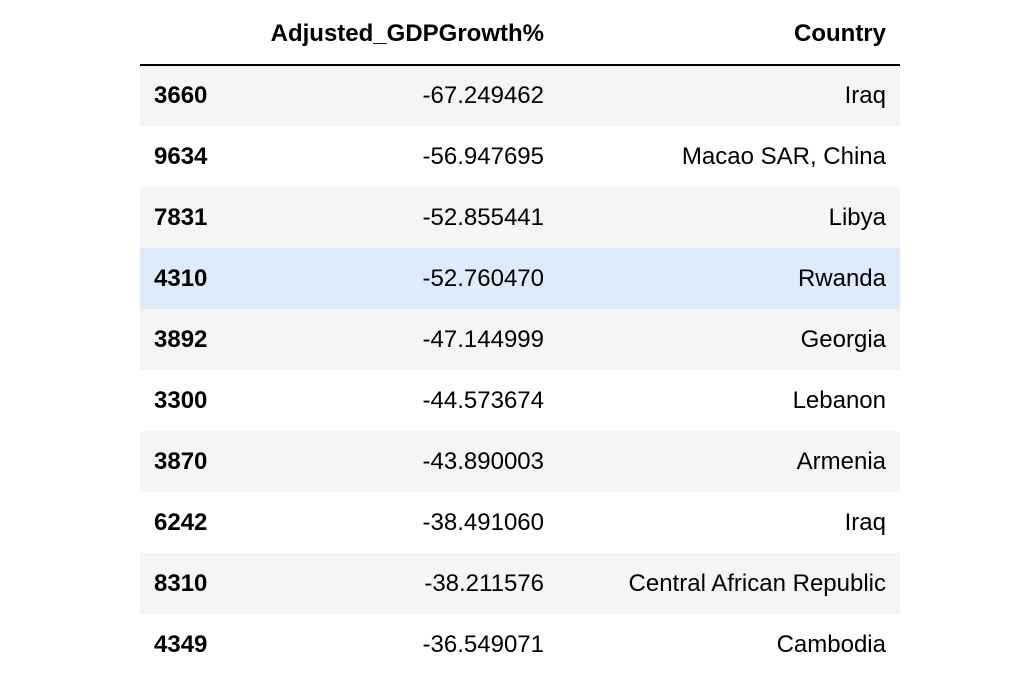 This screenshot has height=675, width=1024. Describe the element at coordinates (181, 217) in the screenshot. I see `row-index: 7831` at that location.